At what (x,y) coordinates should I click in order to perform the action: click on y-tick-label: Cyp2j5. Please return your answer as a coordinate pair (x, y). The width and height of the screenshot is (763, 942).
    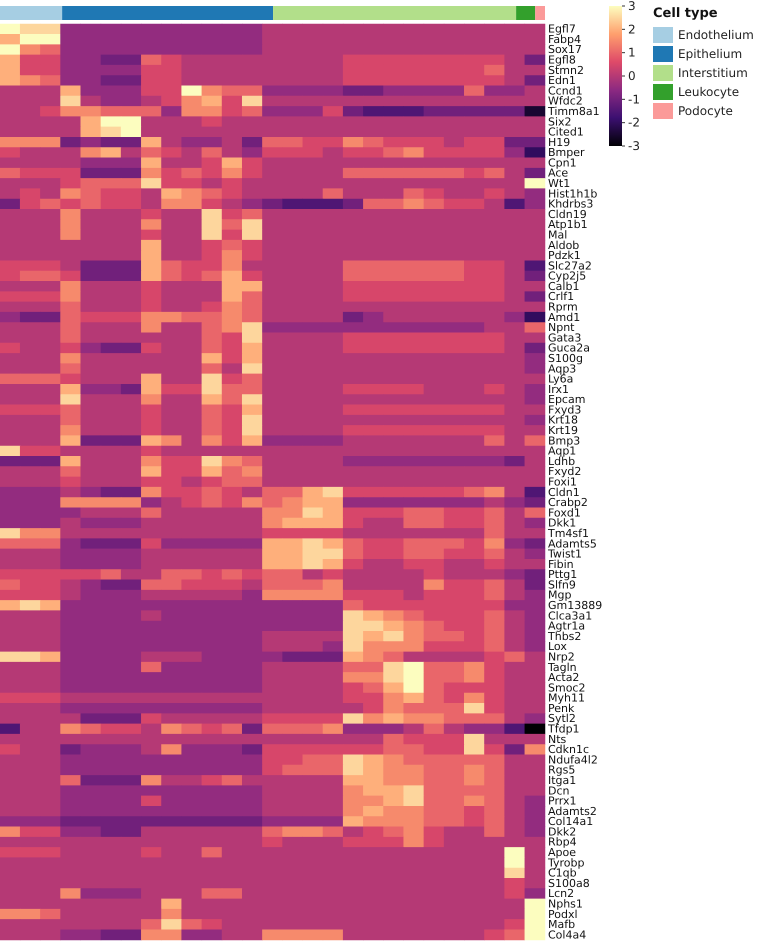
    Looking at the image, I should click on (567, 276).